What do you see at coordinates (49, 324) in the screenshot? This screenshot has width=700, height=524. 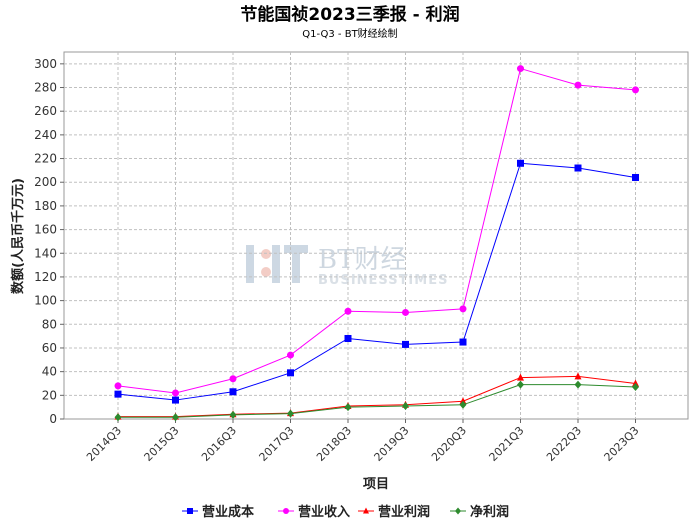 I see `y-tick-label: 80` at bounding box center [49, 324].